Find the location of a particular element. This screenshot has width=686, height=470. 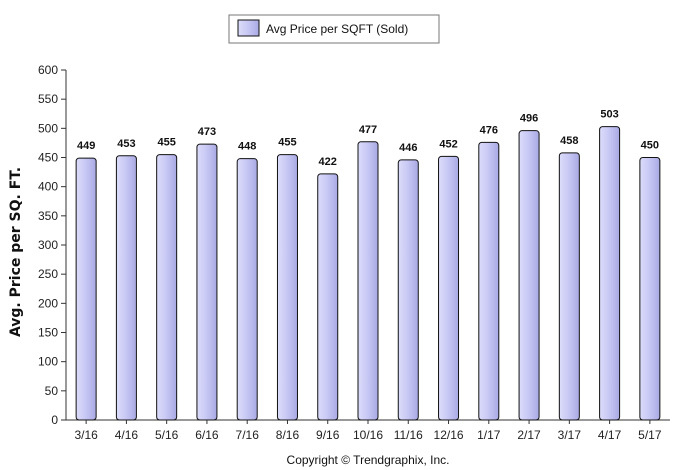

legend-box is located at coordinates (334, 29).